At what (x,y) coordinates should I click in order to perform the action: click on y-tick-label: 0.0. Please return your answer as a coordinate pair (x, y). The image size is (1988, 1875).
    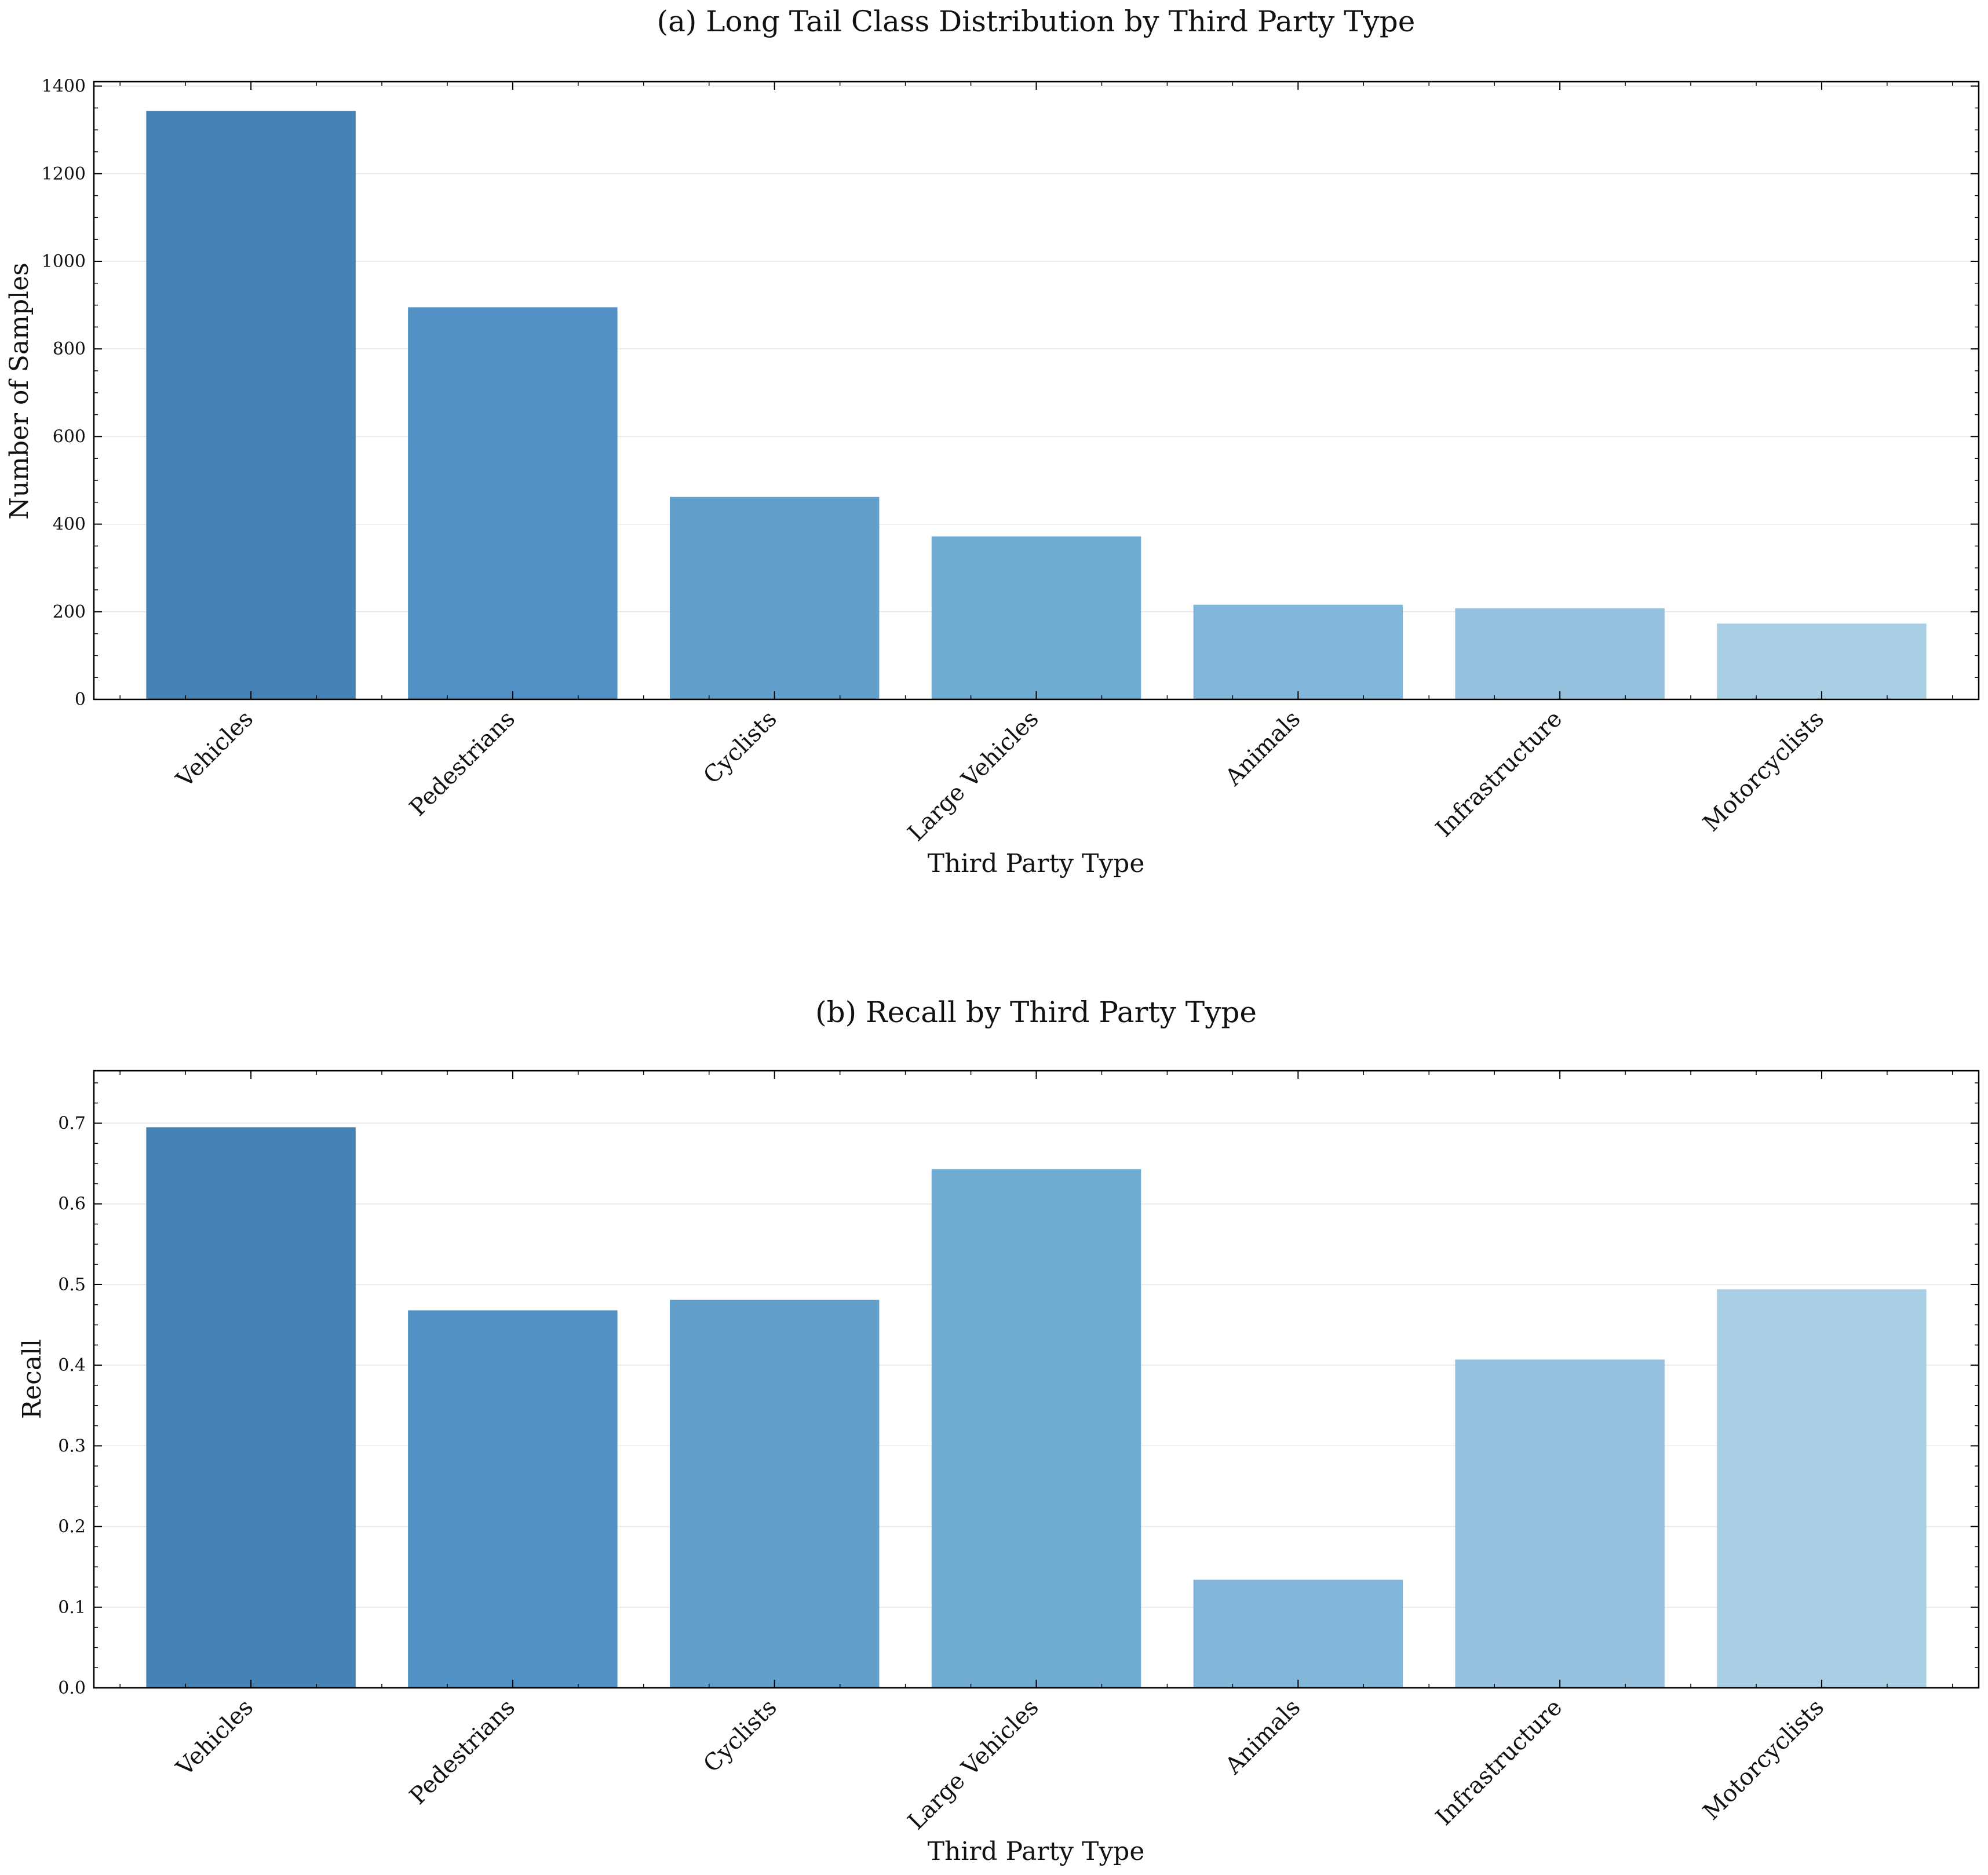
    Looking at the image, I should click on (72, 1688).